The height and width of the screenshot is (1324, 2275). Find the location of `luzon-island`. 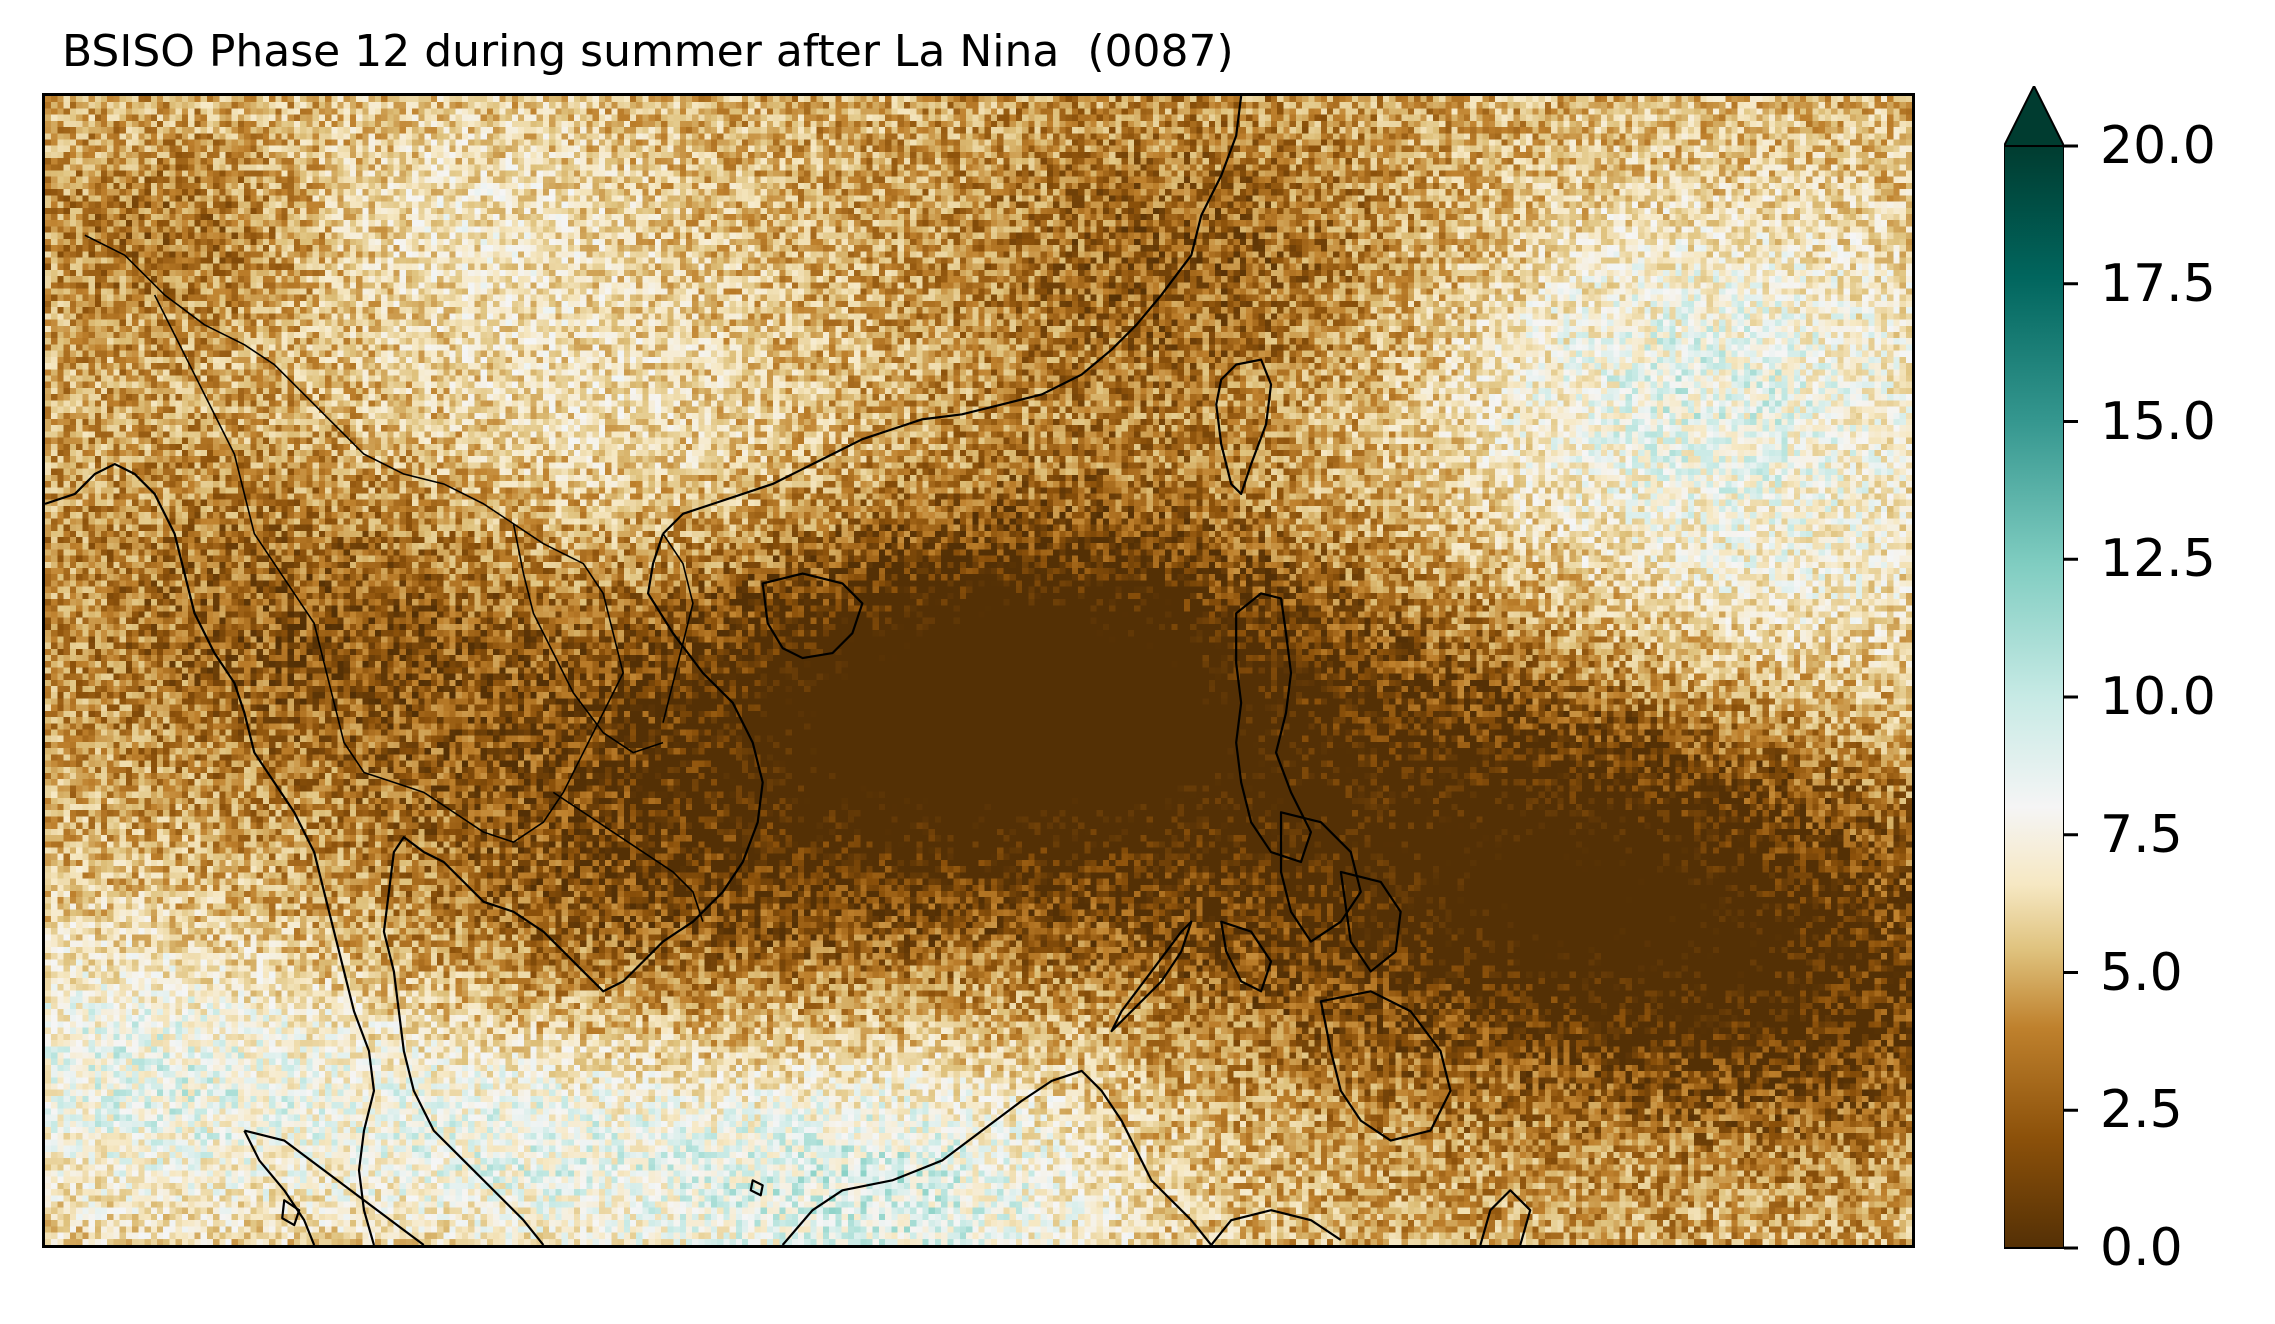

luzon-island is located at coordinates (1274, 728).